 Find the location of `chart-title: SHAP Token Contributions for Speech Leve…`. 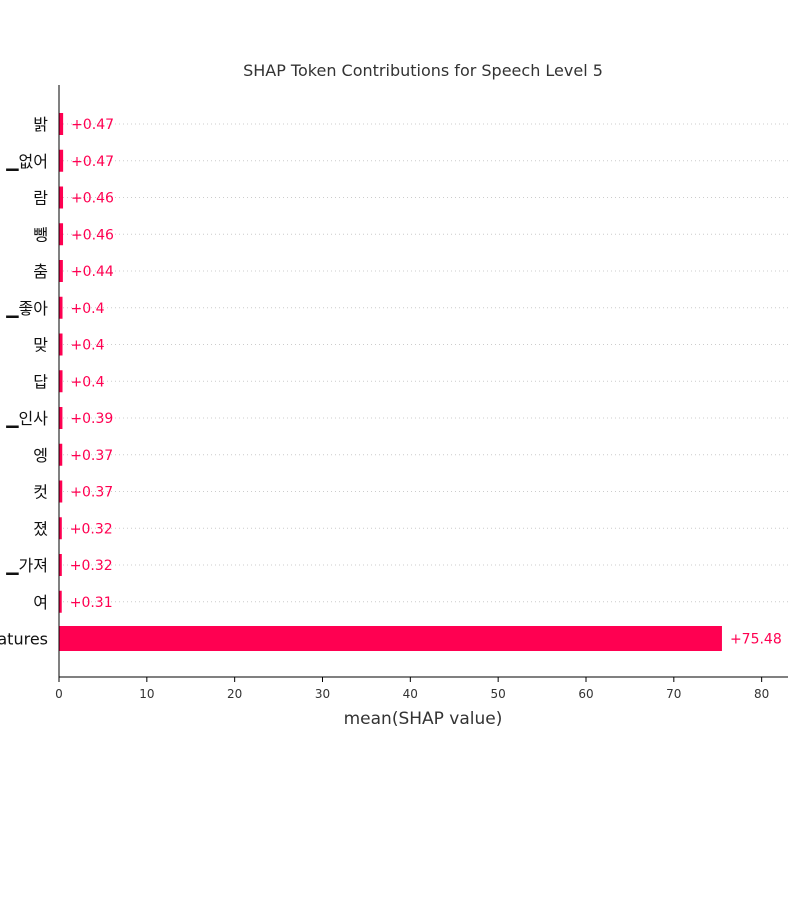

chart-title: SHAP Token Contributions for Speech Leve… is located at coordinates (423, 70).